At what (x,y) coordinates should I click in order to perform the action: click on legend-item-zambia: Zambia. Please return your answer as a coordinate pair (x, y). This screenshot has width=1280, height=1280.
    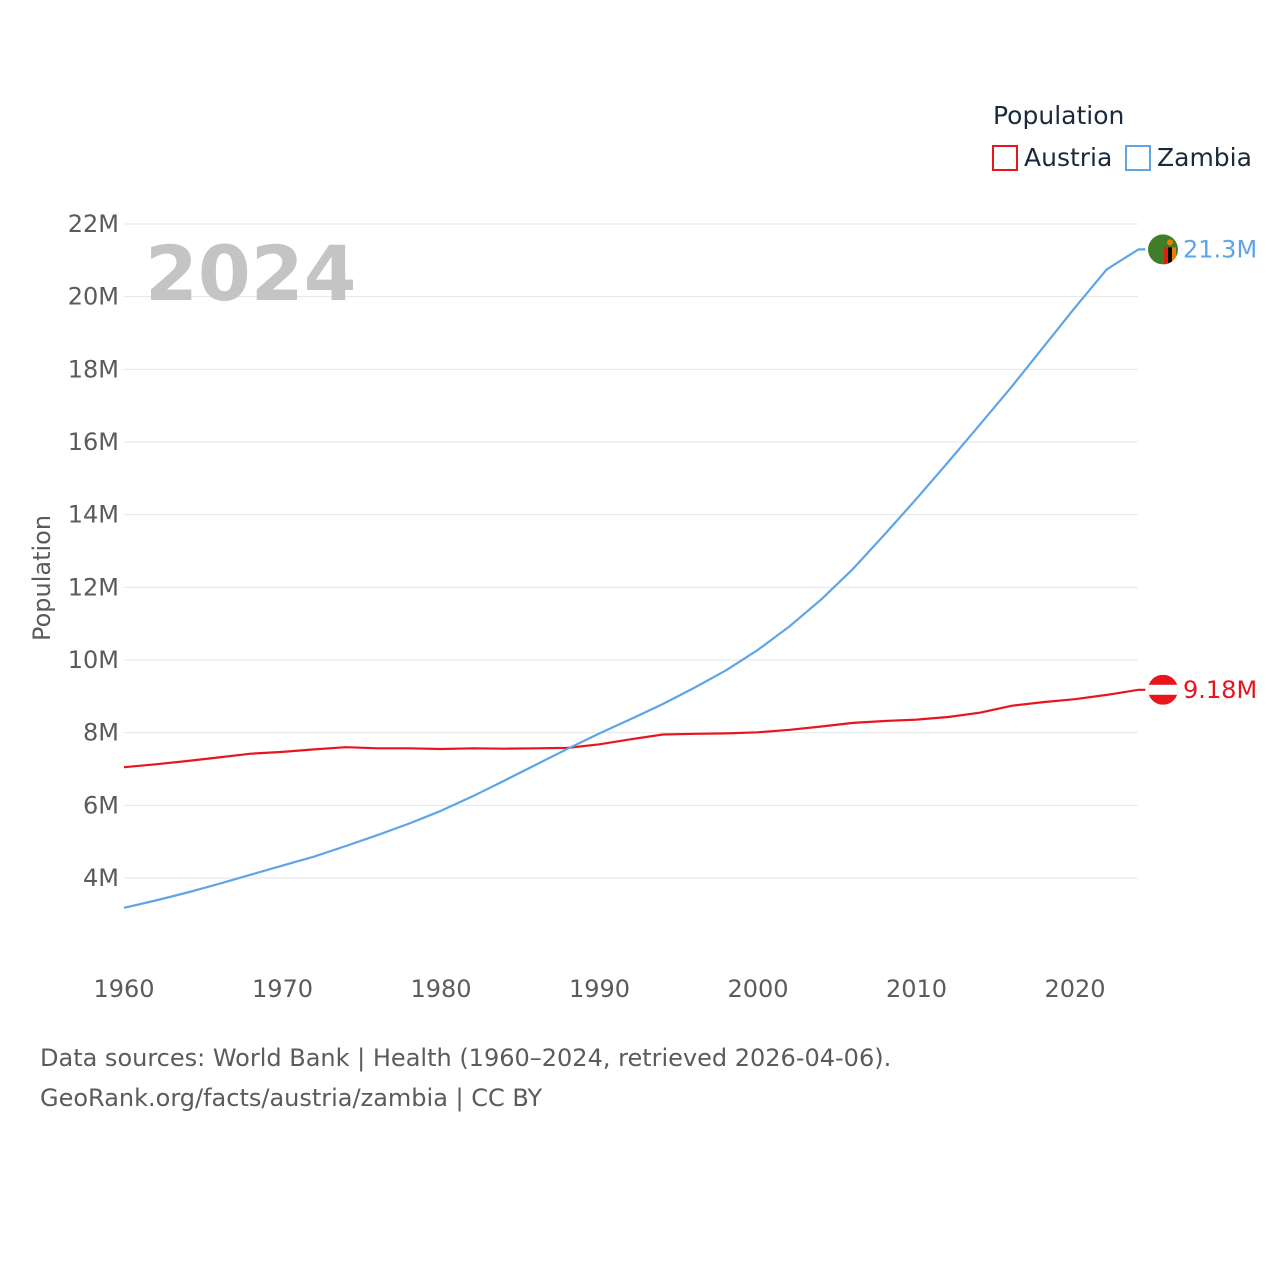
    Looking at the image, I should click on (1188, 157).